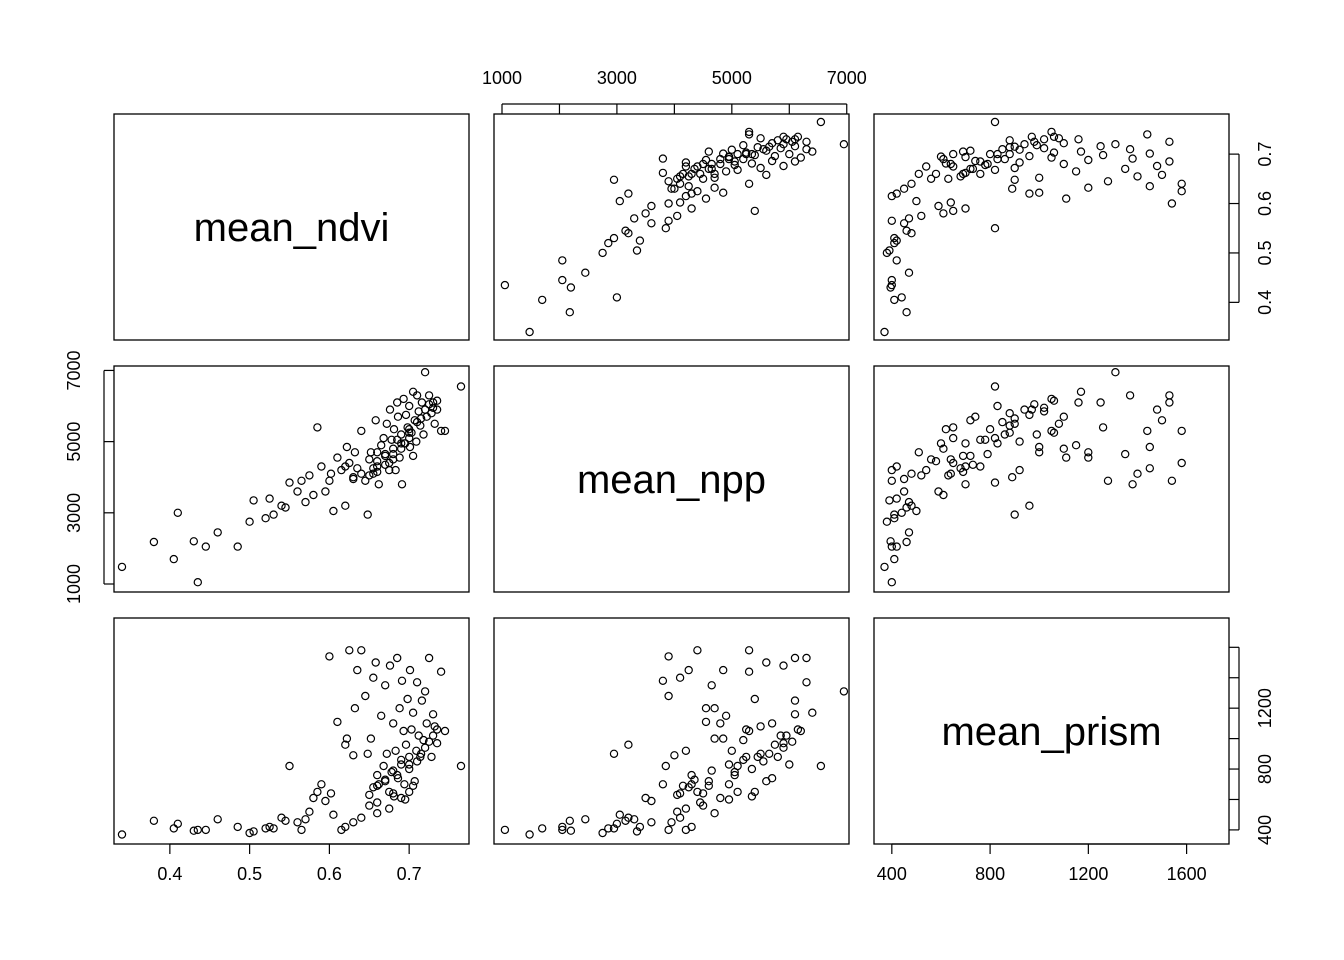 Image resolution: width=1344 pixels, height=960 pixels. What do you see at coordinates (1265, 708) in the screenshot?
I see `tick-label: 1200` at bounding box center [1265, 708].